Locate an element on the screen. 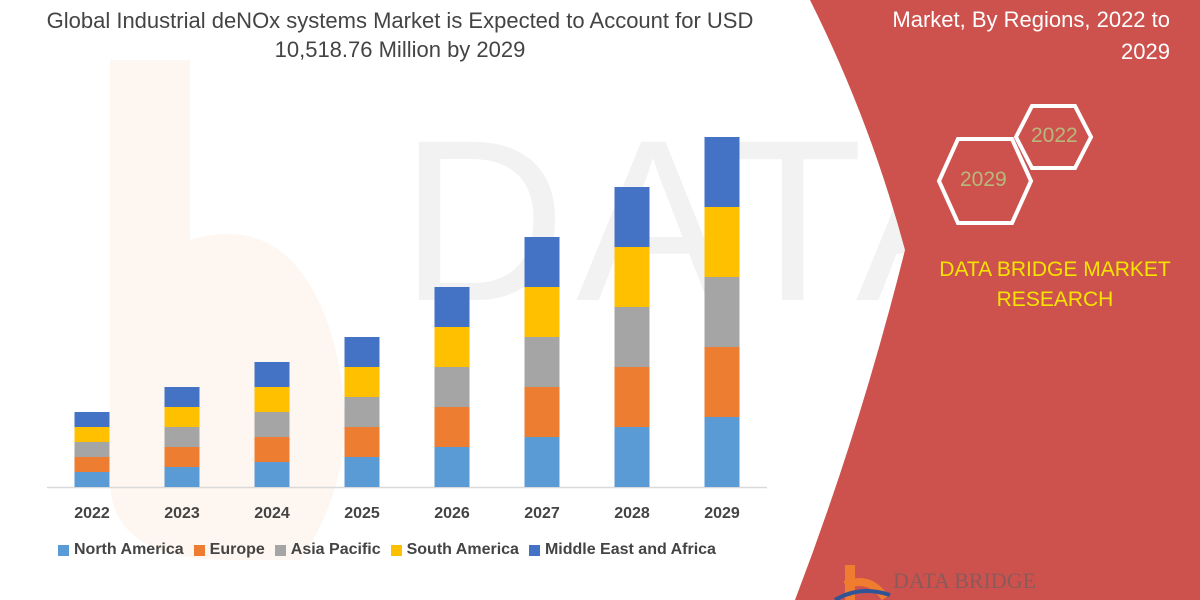  hexagon-2029 is located at coordinates (985, 181).